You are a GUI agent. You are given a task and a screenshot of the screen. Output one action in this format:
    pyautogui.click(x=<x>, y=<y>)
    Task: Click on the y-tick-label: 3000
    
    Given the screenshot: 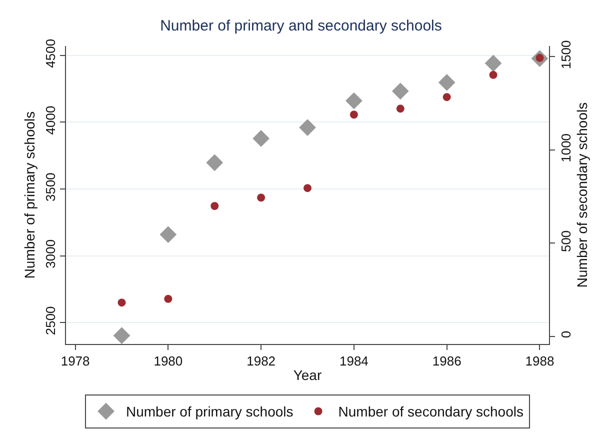 What is the action you would take?
    pyautogui.click(x=50, y=253)
    